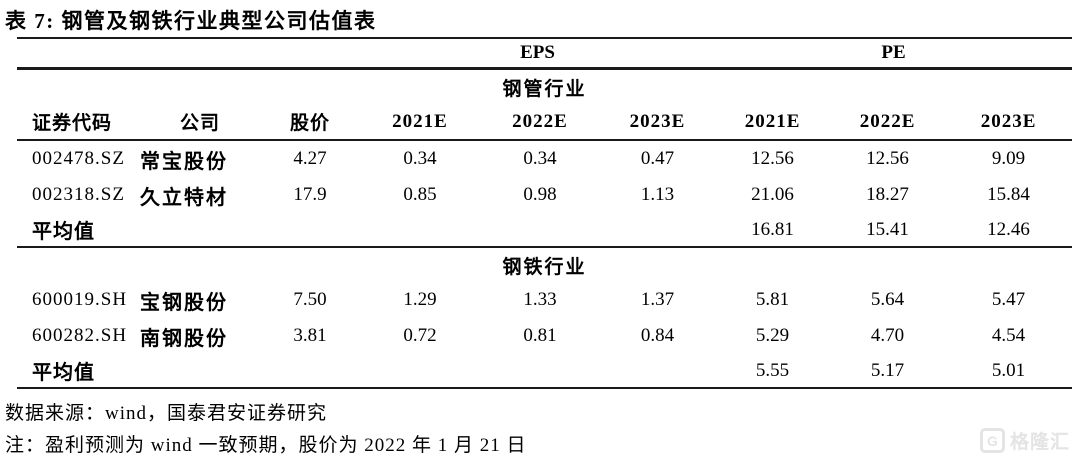 The height and width of the screenshot is (461, 1080). Describe the element at coordinates (888, 230) in the screenshot. I see `cell-pe-2022e: 15.41` at that location.